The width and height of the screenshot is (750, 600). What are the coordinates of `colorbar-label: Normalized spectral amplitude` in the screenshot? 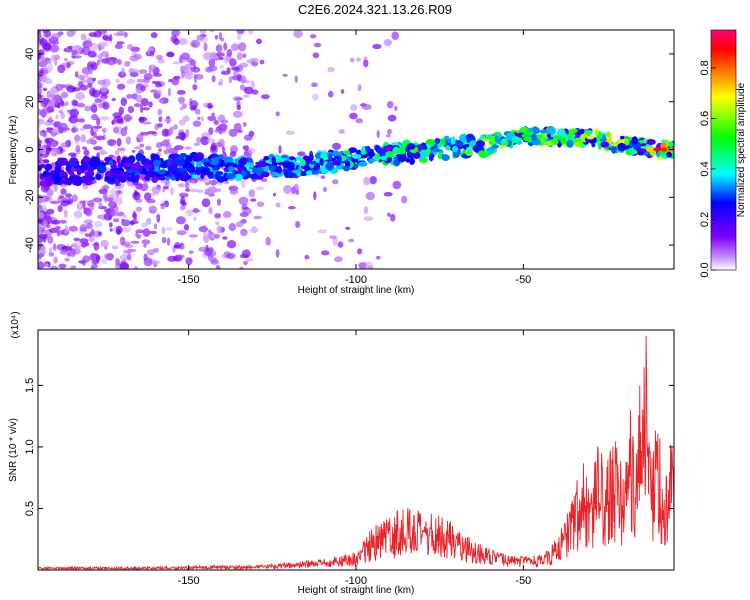 It's located at (741, 149).